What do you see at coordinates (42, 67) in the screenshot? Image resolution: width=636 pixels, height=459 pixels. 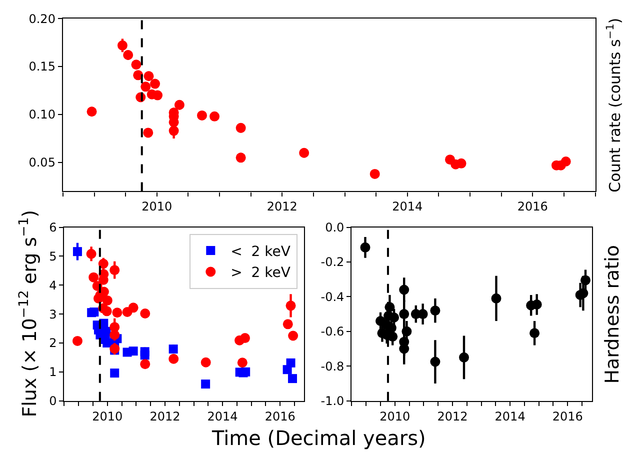 I see `y-tick-label: 0.15` at bounding box center [42, 67].